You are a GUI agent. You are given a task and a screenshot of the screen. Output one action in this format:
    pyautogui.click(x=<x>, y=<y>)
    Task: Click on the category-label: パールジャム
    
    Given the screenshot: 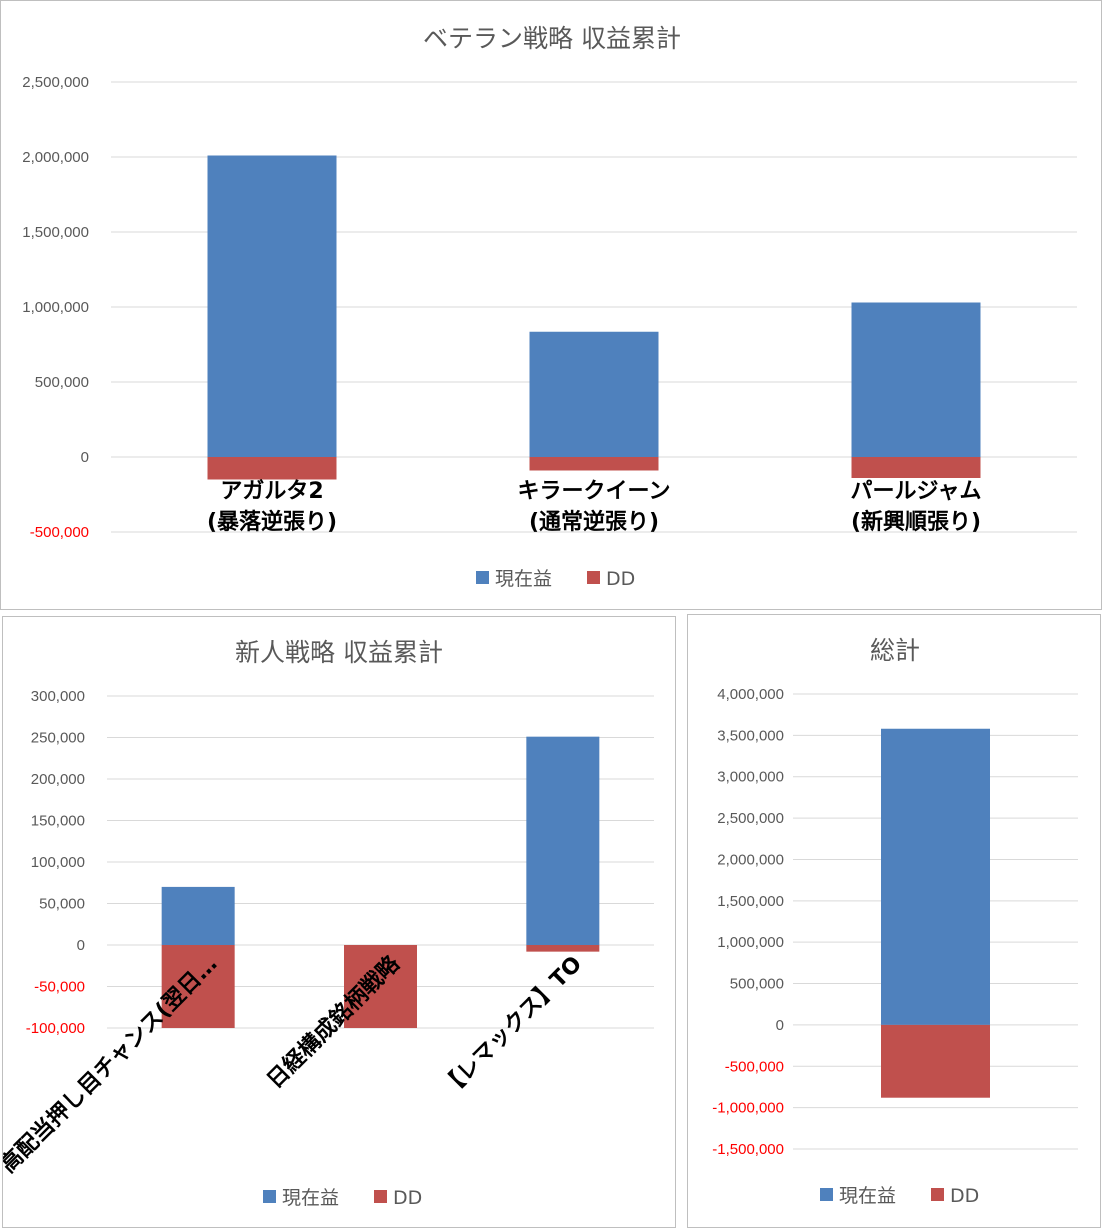 What is the action you would take?
    pyautogui.click(x=916, y=491)
    